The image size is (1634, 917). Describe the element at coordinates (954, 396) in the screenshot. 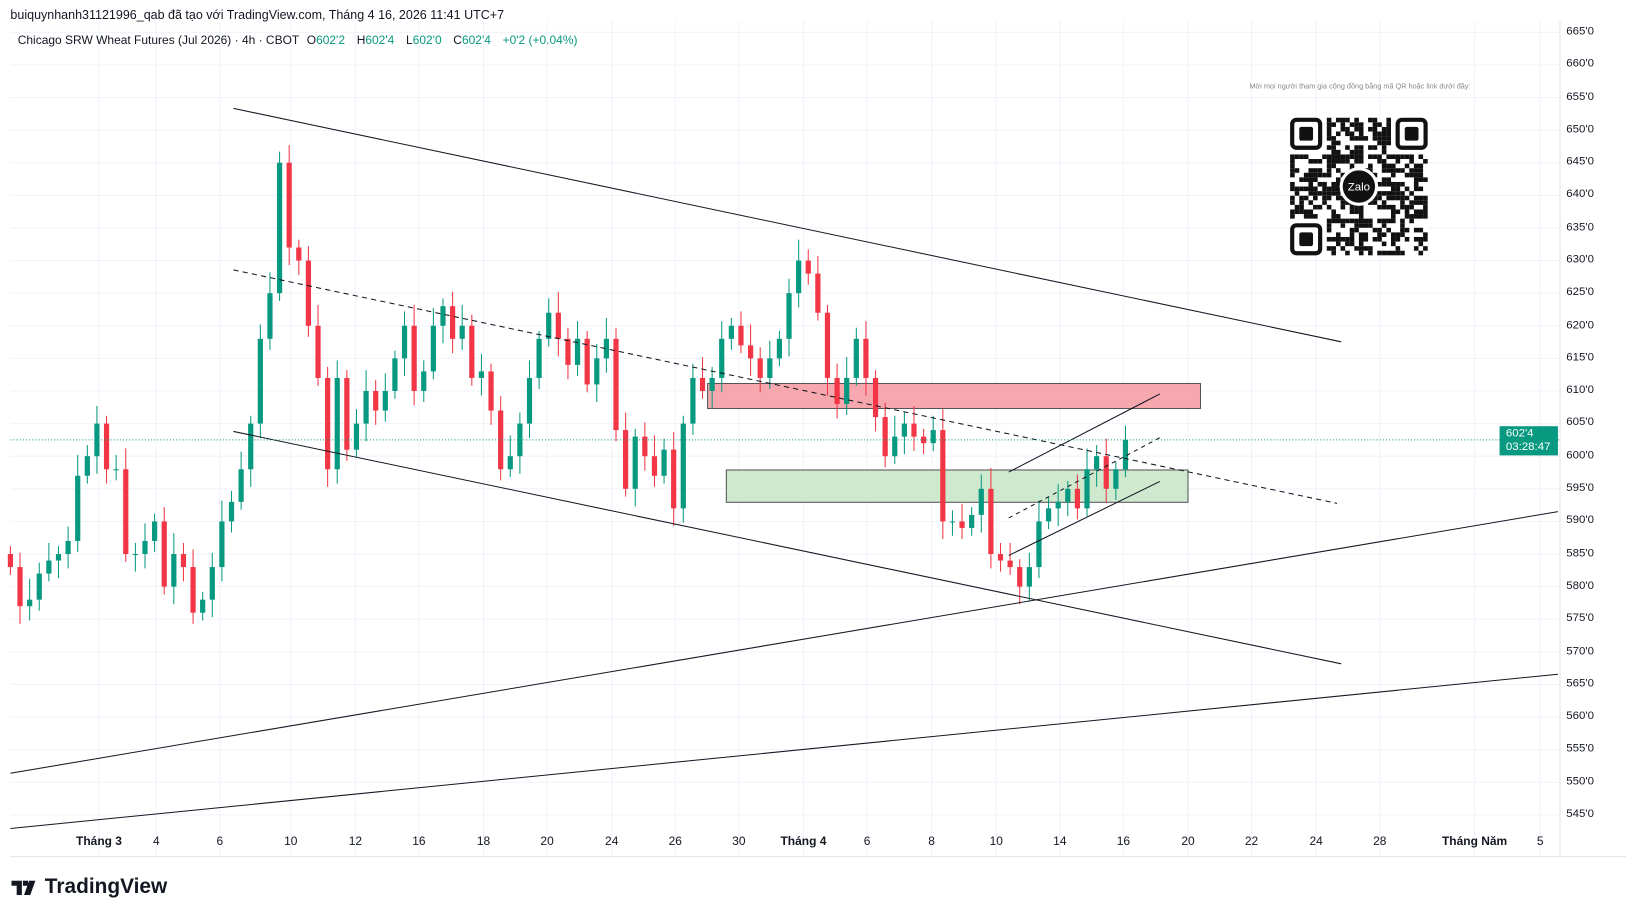

I see `resistance-zone` at that location.